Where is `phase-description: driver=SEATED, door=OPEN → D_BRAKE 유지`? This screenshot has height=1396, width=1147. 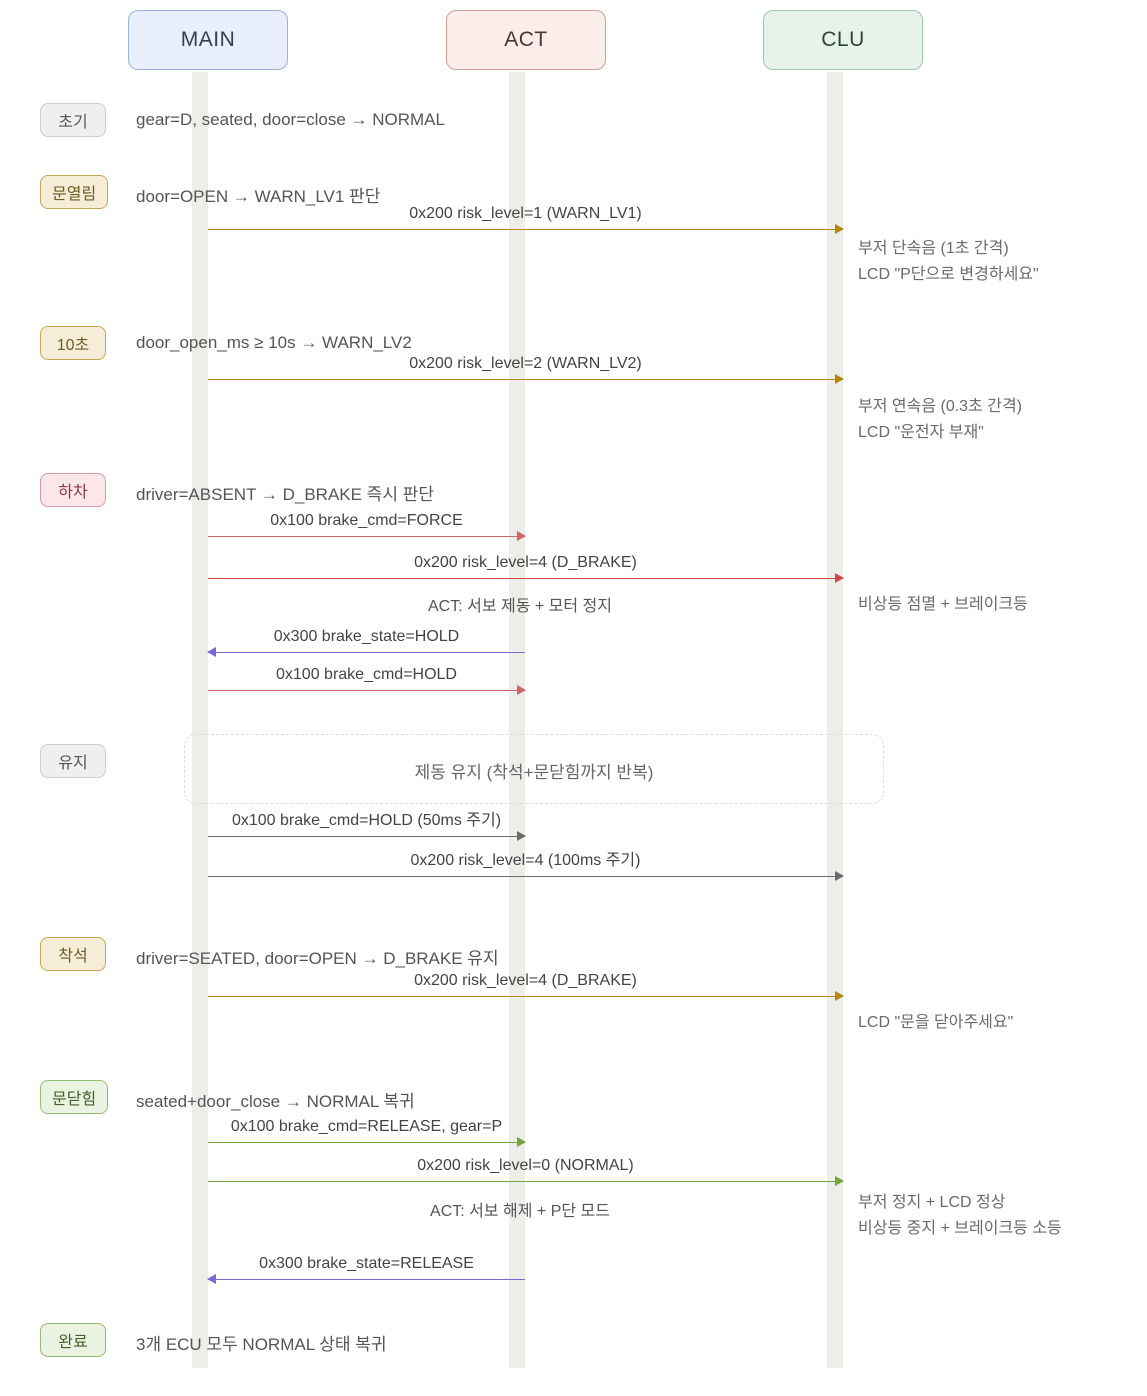 phase-description: driver=SEATED, door=OPEN → D_BRAKE 유지 is located at coordinates (317, 958).